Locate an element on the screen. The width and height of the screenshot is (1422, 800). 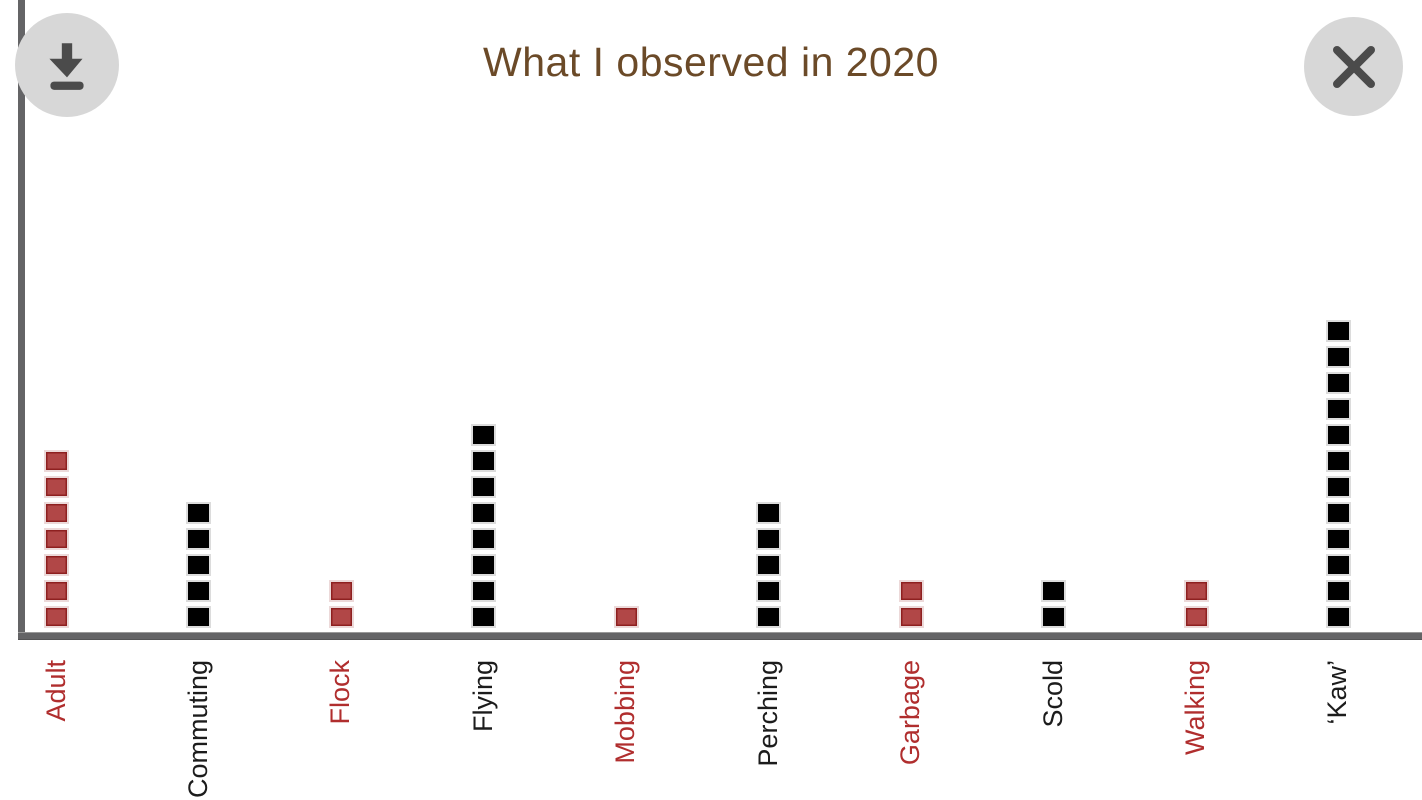
download-button is located at coordinates (67, 65).